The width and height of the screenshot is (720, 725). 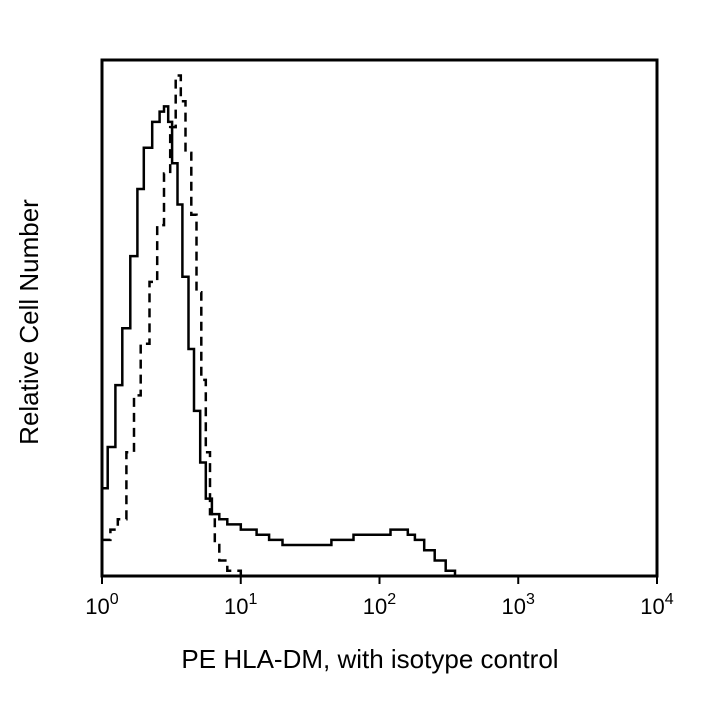 I want to click on x-tick-label-exponent: 1, so click(x=253, y=599).